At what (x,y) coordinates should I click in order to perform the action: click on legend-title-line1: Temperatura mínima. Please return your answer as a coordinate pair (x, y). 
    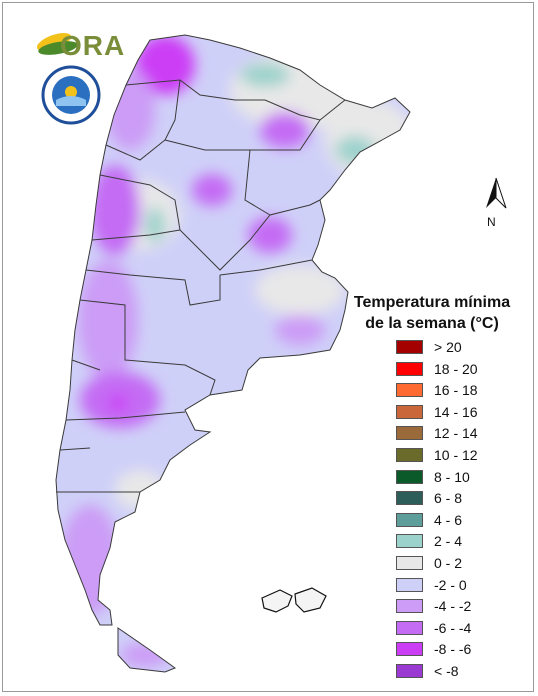
    Looking at the image, I should click on (432, 302).